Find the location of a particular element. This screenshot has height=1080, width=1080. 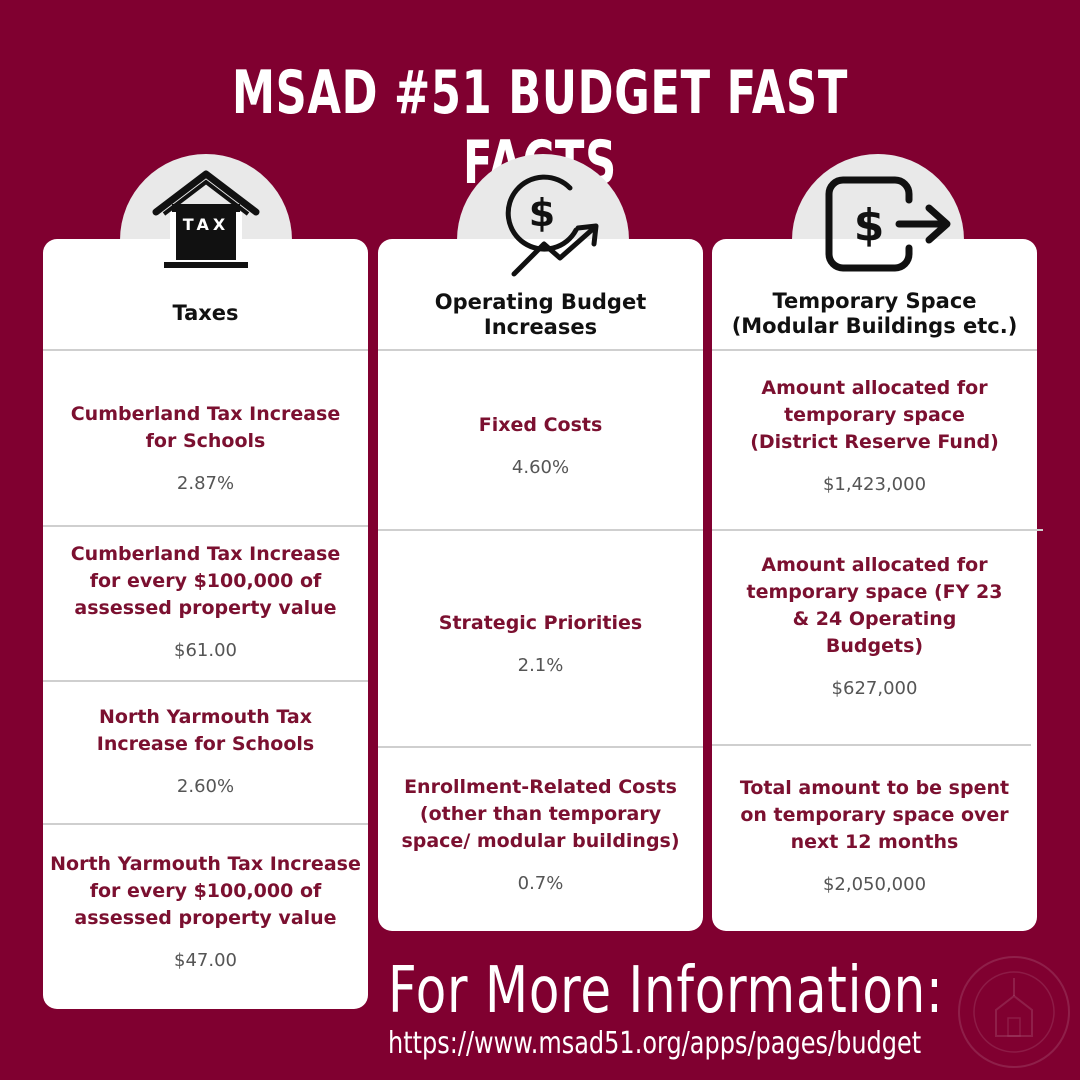

budget-item-label: Fixed Costs is located at coordinates (540, 425).